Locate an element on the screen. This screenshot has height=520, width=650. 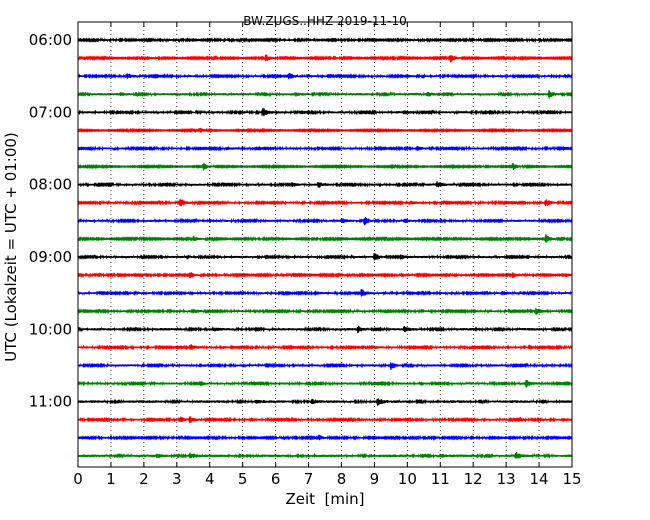
x-tick-label: 9 is located at coordinates (375, 479).